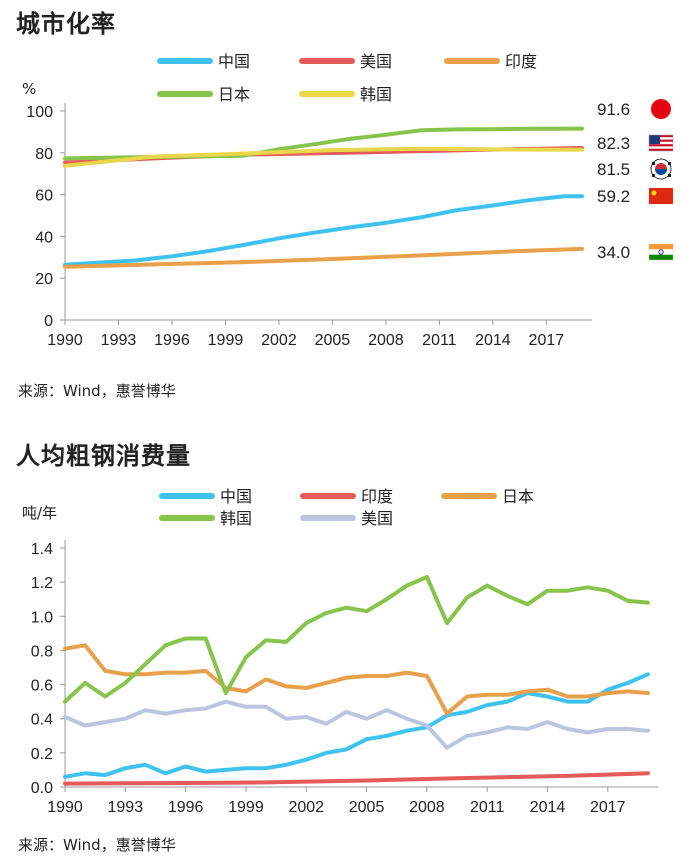 The height and width of the screenshot is (867, 693). What do you see at coordinates (661, 169) in the screenshot?
I see `korea-flag-icon` at bounding box center [661, 169].